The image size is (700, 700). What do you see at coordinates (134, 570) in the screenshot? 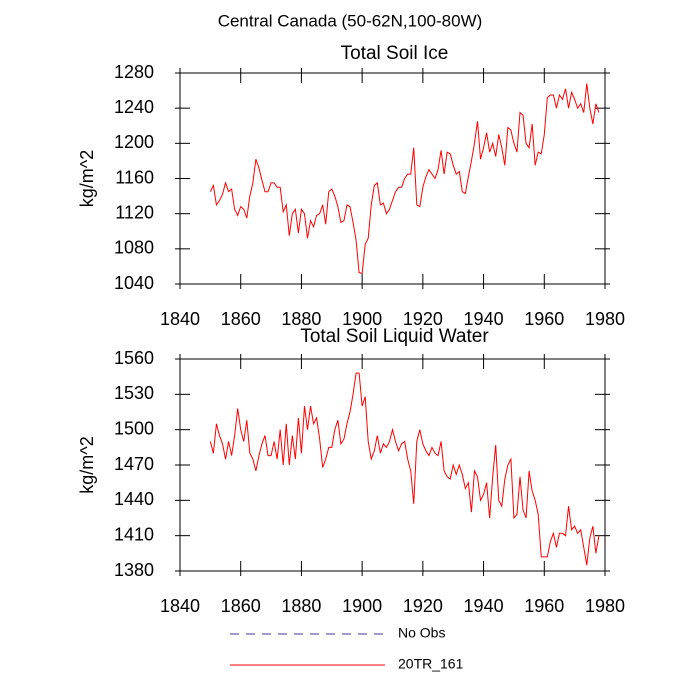
I see `y-tick-label: 1380` at bounding box center [134, 570].